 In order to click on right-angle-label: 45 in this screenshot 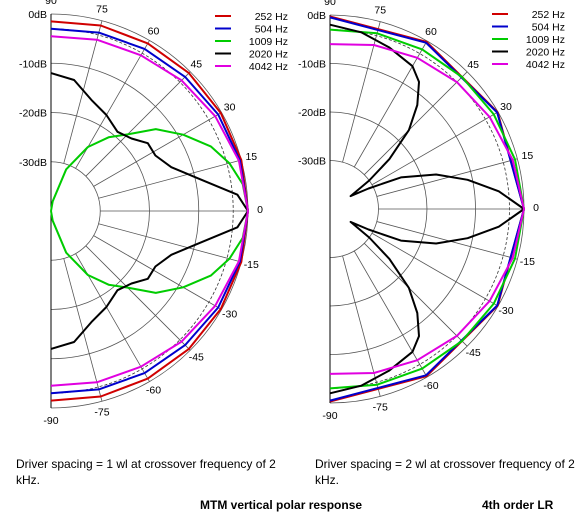, I will do `click(473, 65)`.